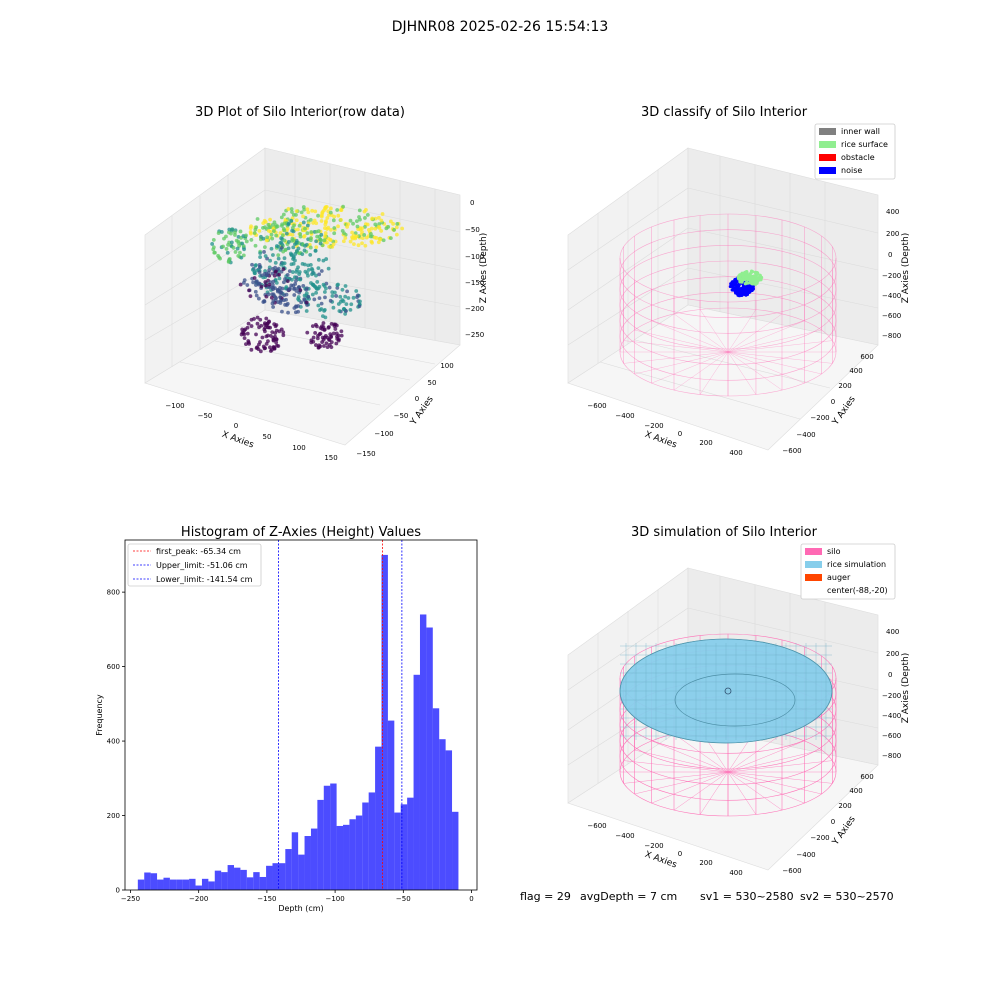 The image size is (1000, 1000). Describe the element at coordinates (833, 822) in the screenshot. I see `simulation-y-tick: 0` at that location.